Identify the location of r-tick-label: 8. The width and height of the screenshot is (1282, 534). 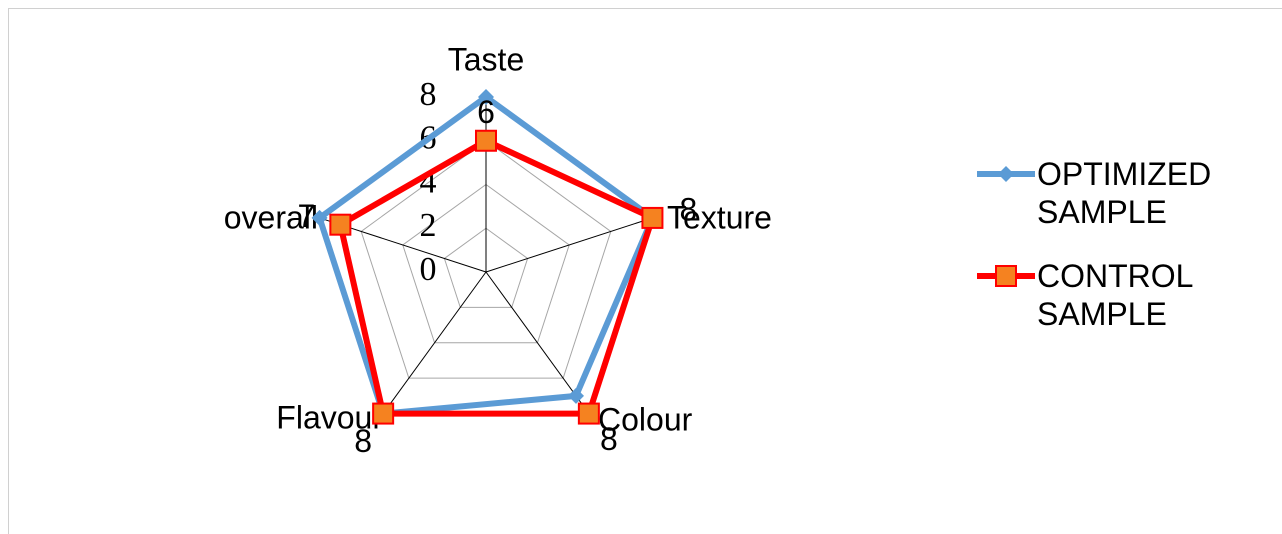
(428, 94).